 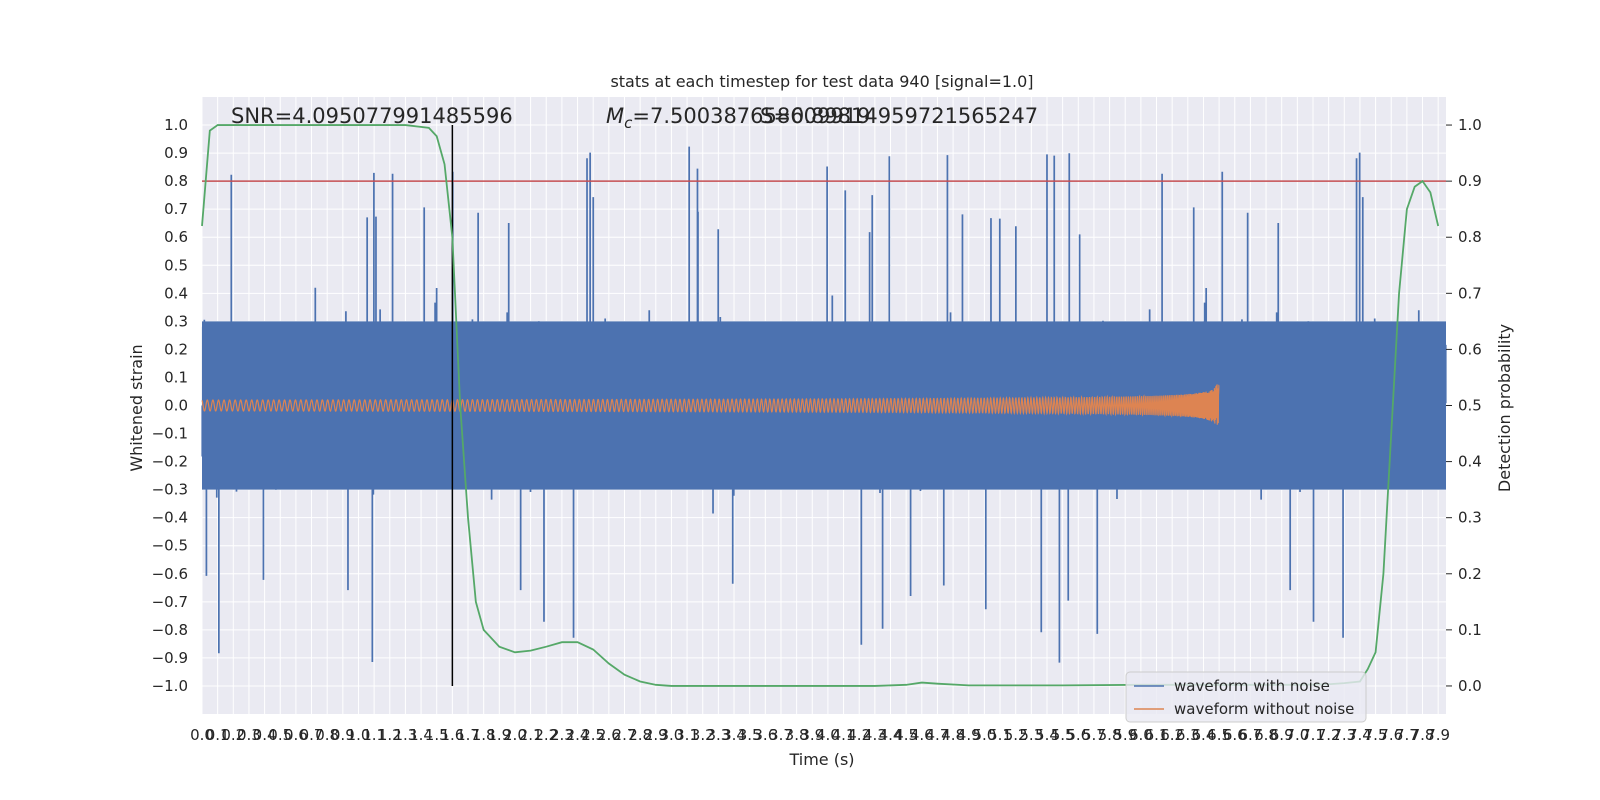 I want to click on y-tick-label: −0.9, so click(x=170, y=658).